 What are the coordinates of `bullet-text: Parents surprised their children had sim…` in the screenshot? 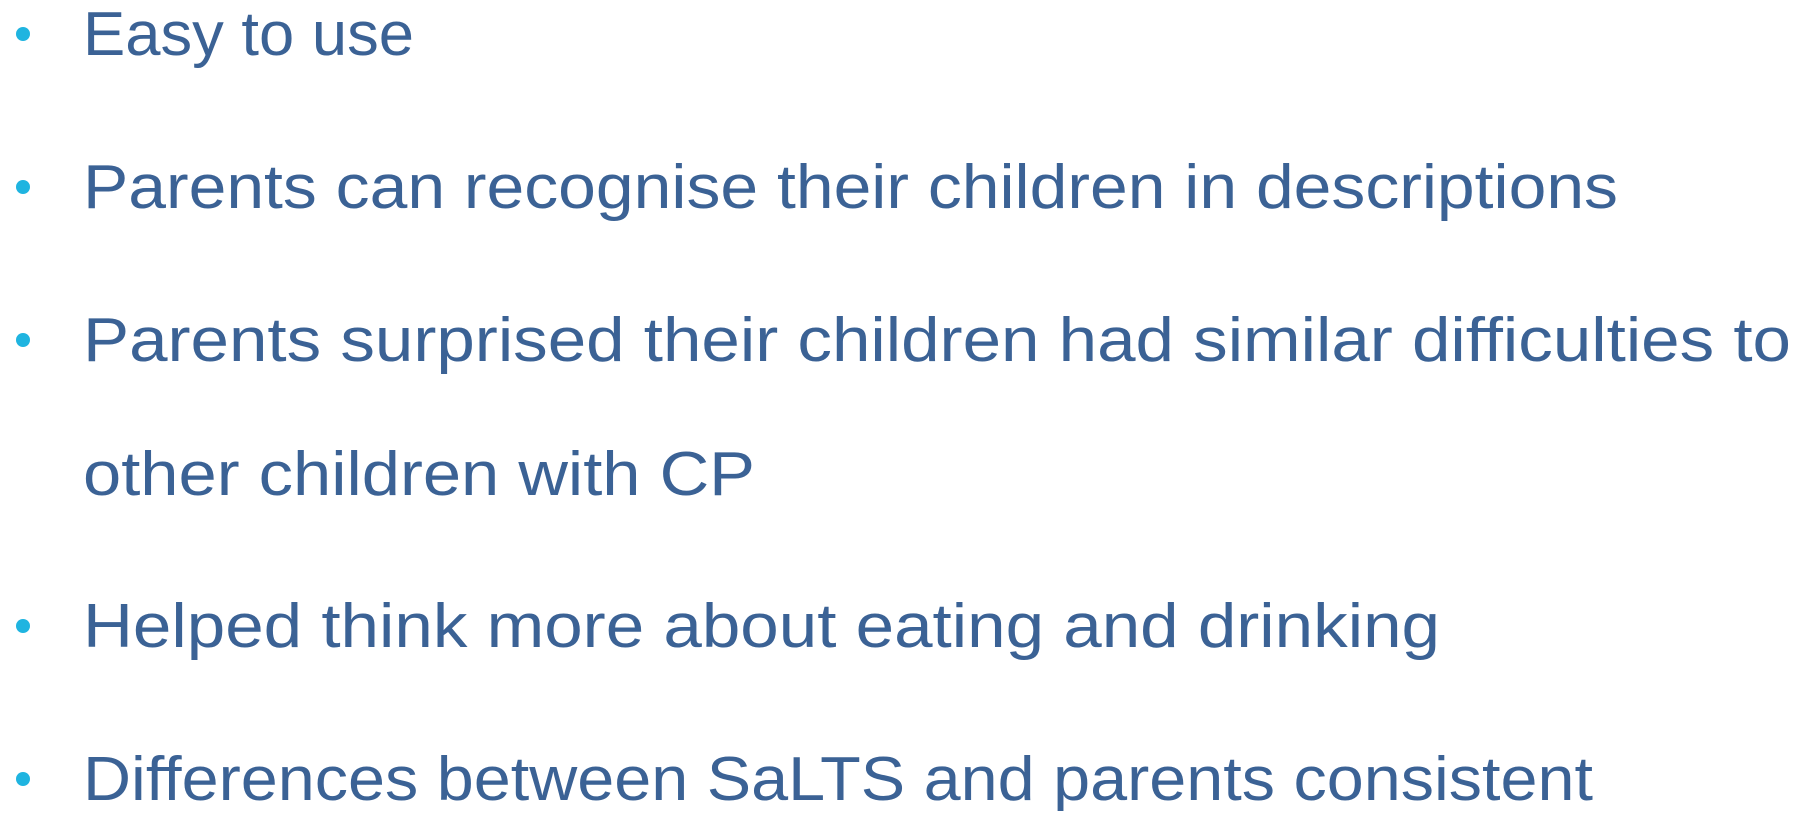 It's located at (937, 340).